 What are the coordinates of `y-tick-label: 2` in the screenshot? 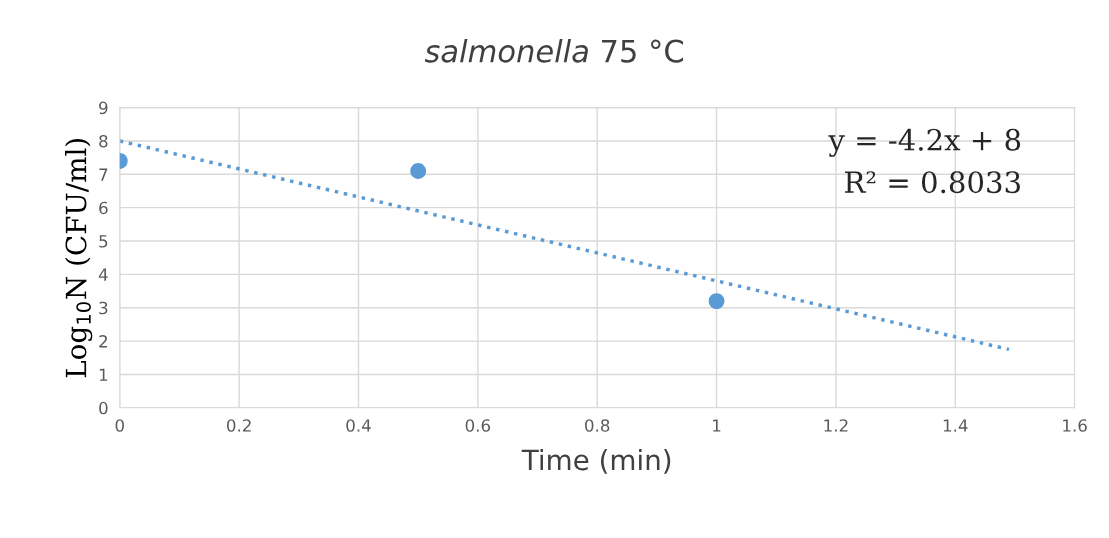 It's located at (103, 341).